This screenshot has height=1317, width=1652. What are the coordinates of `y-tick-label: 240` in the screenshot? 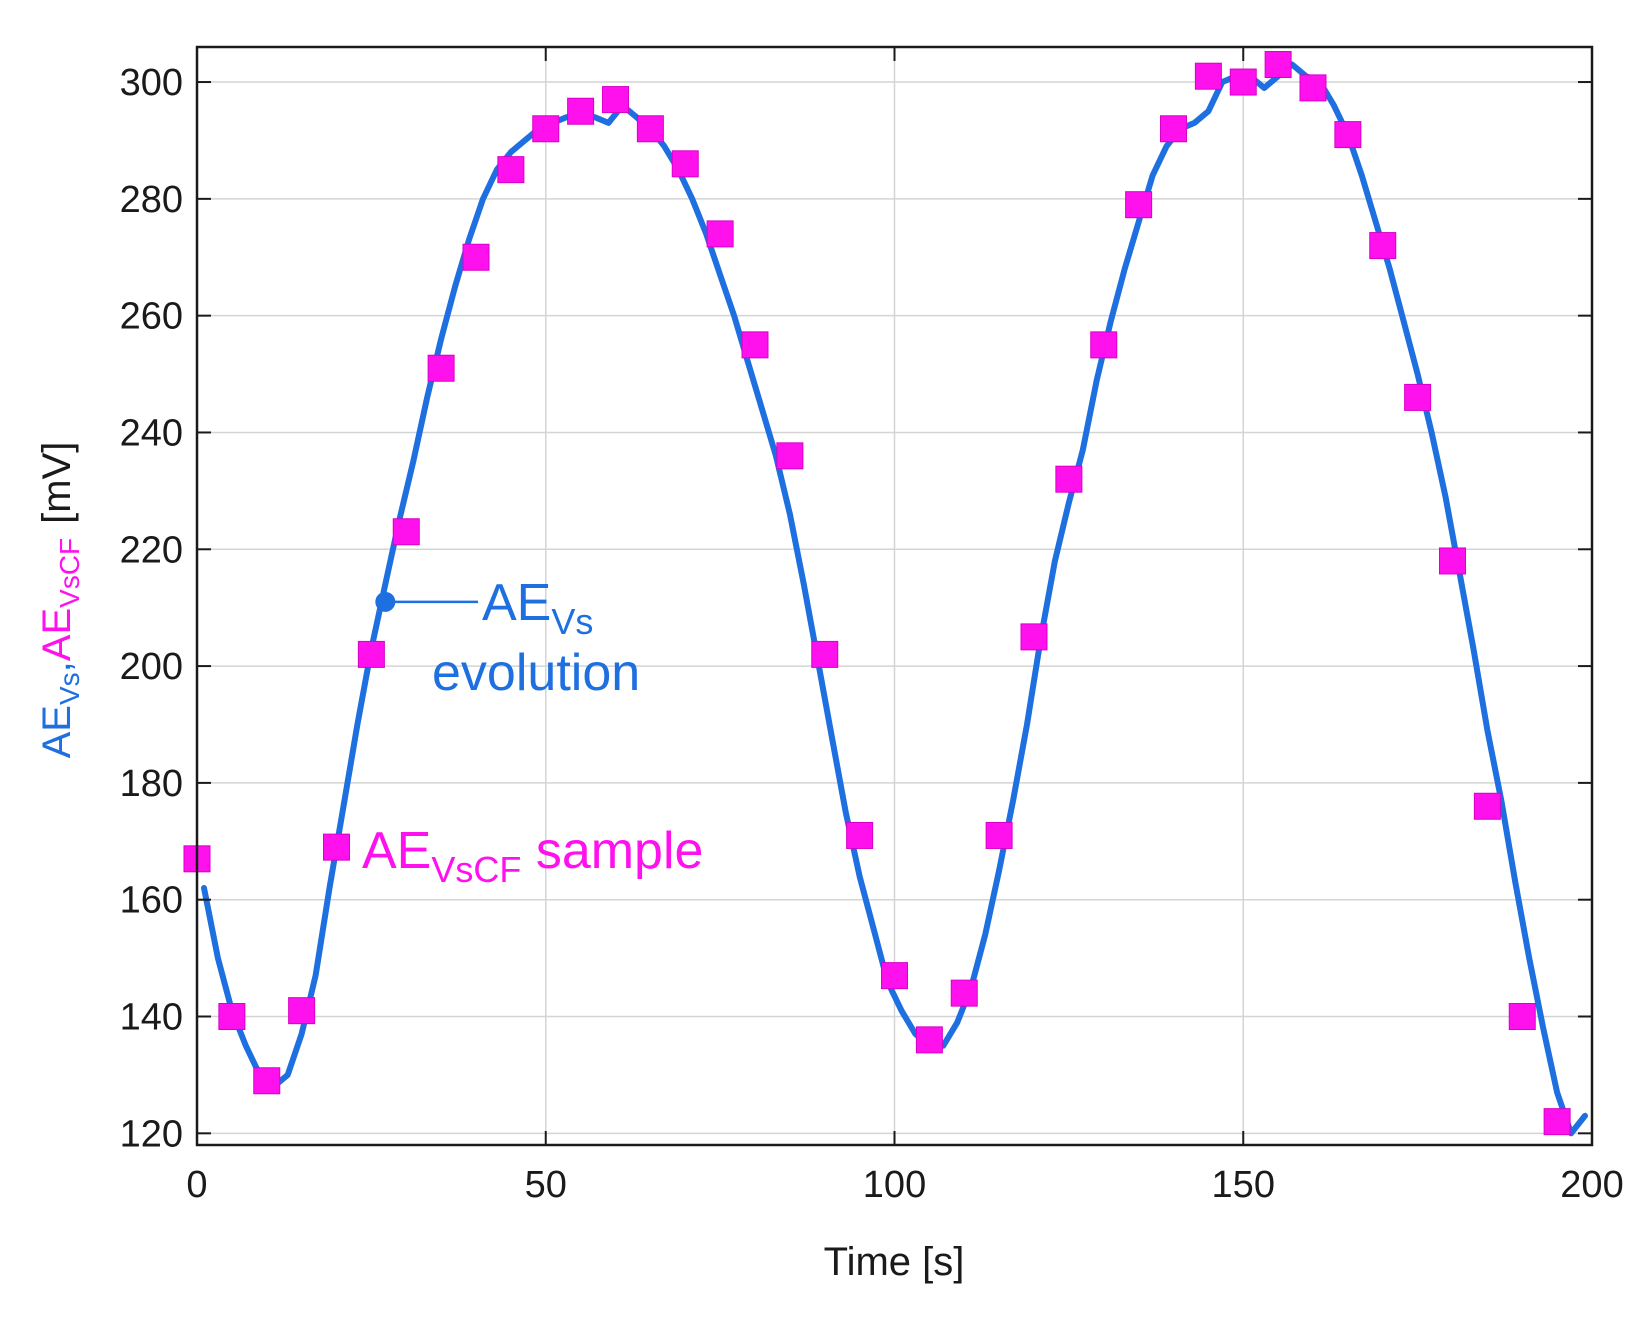 It's located at (151, 433).